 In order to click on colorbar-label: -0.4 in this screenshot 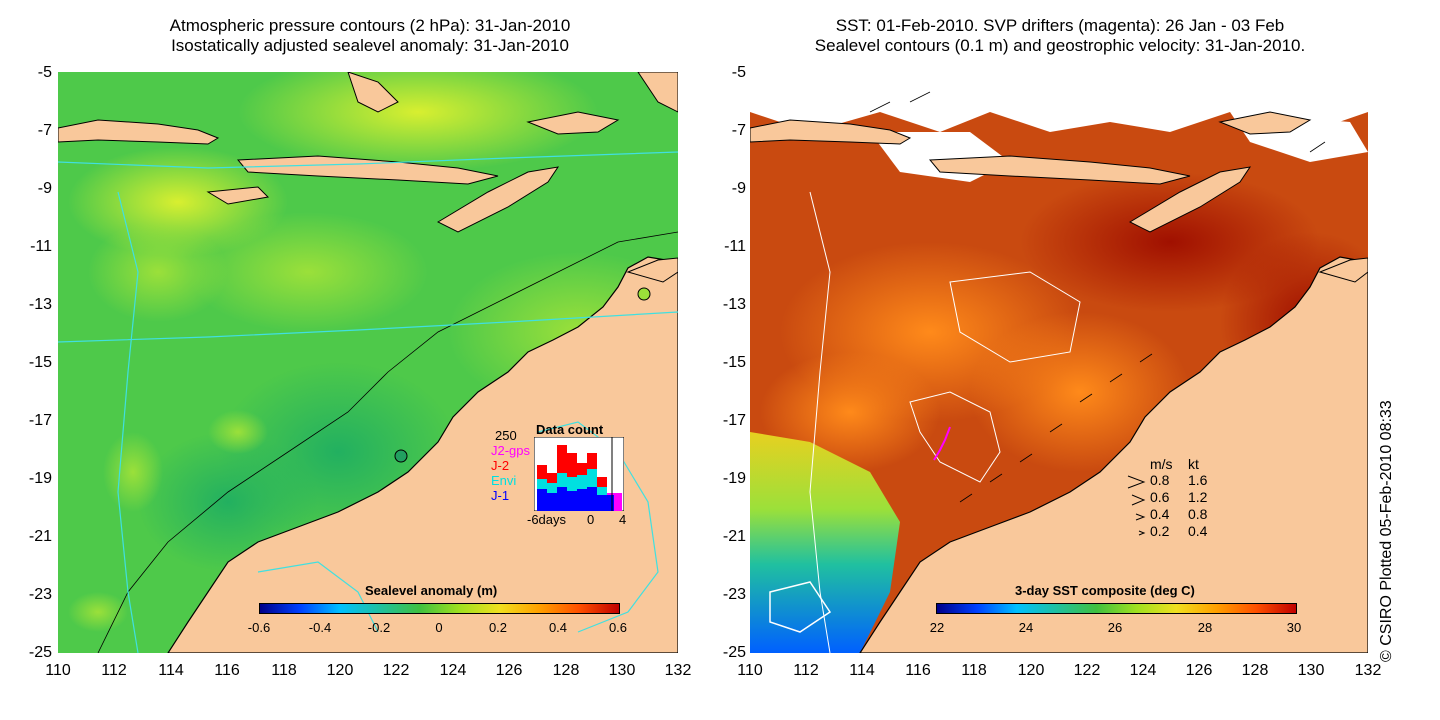, I will do `click(320, 627)`.